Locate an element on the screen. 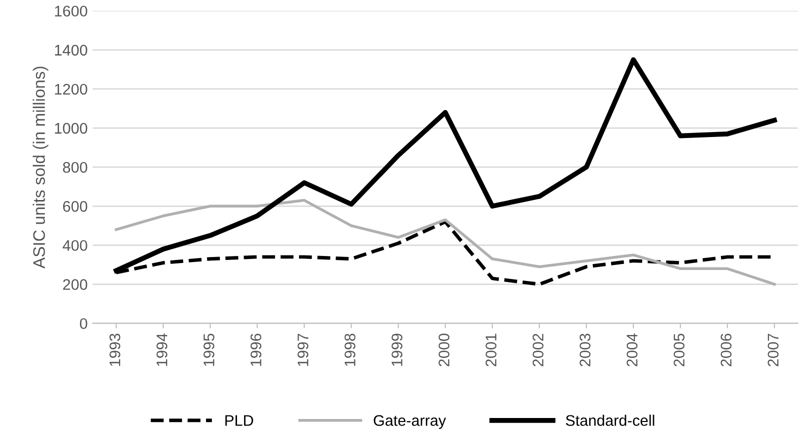 The image size is (806, 434). y-tick-label: 1200 is located at coordinates (71, 89).